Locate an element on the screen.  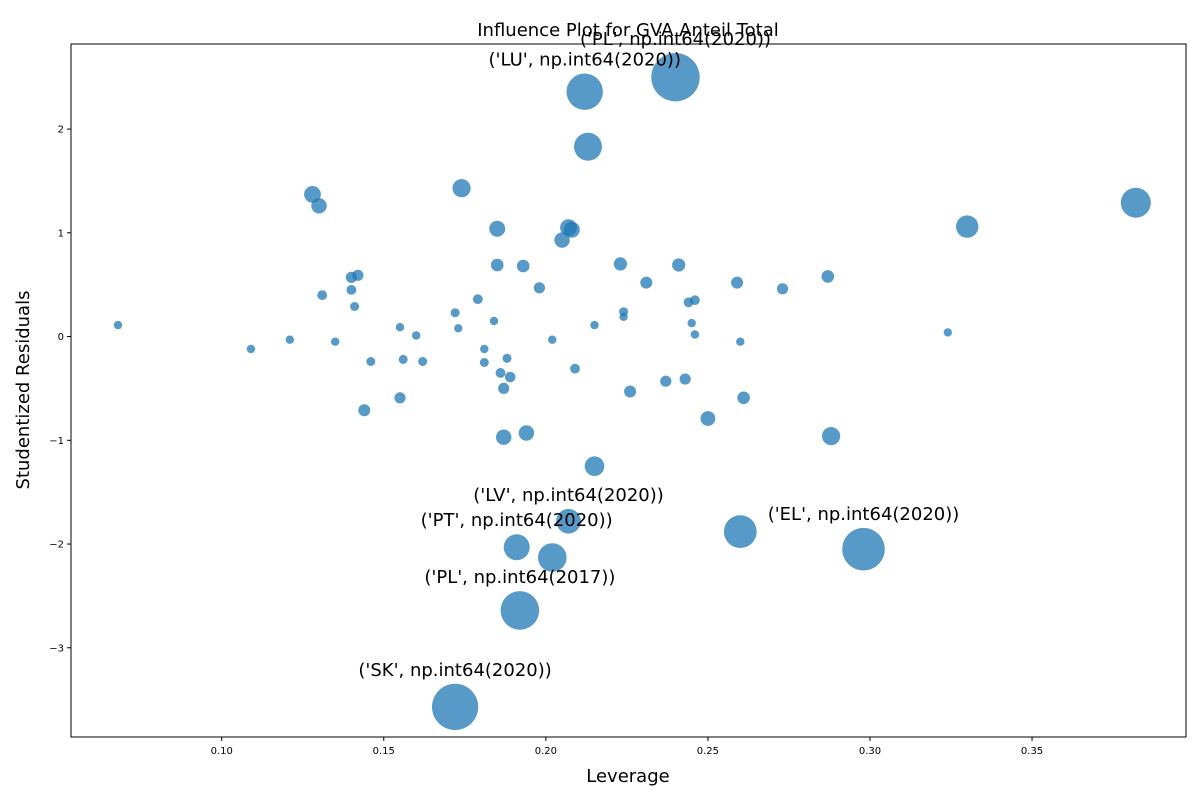
x-tick-label: 0.15 is located at coordinates (384, 751).